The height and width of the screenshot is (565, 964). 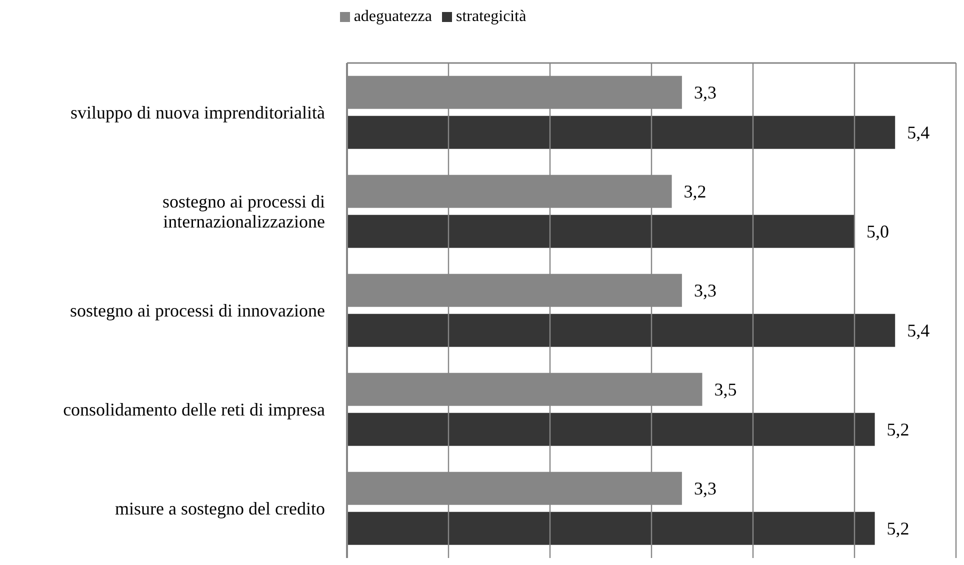 What do you see at coordinates (877, 231) in the screenshot?
I see `data-label: 5,0` at bounding box center [877, 231].